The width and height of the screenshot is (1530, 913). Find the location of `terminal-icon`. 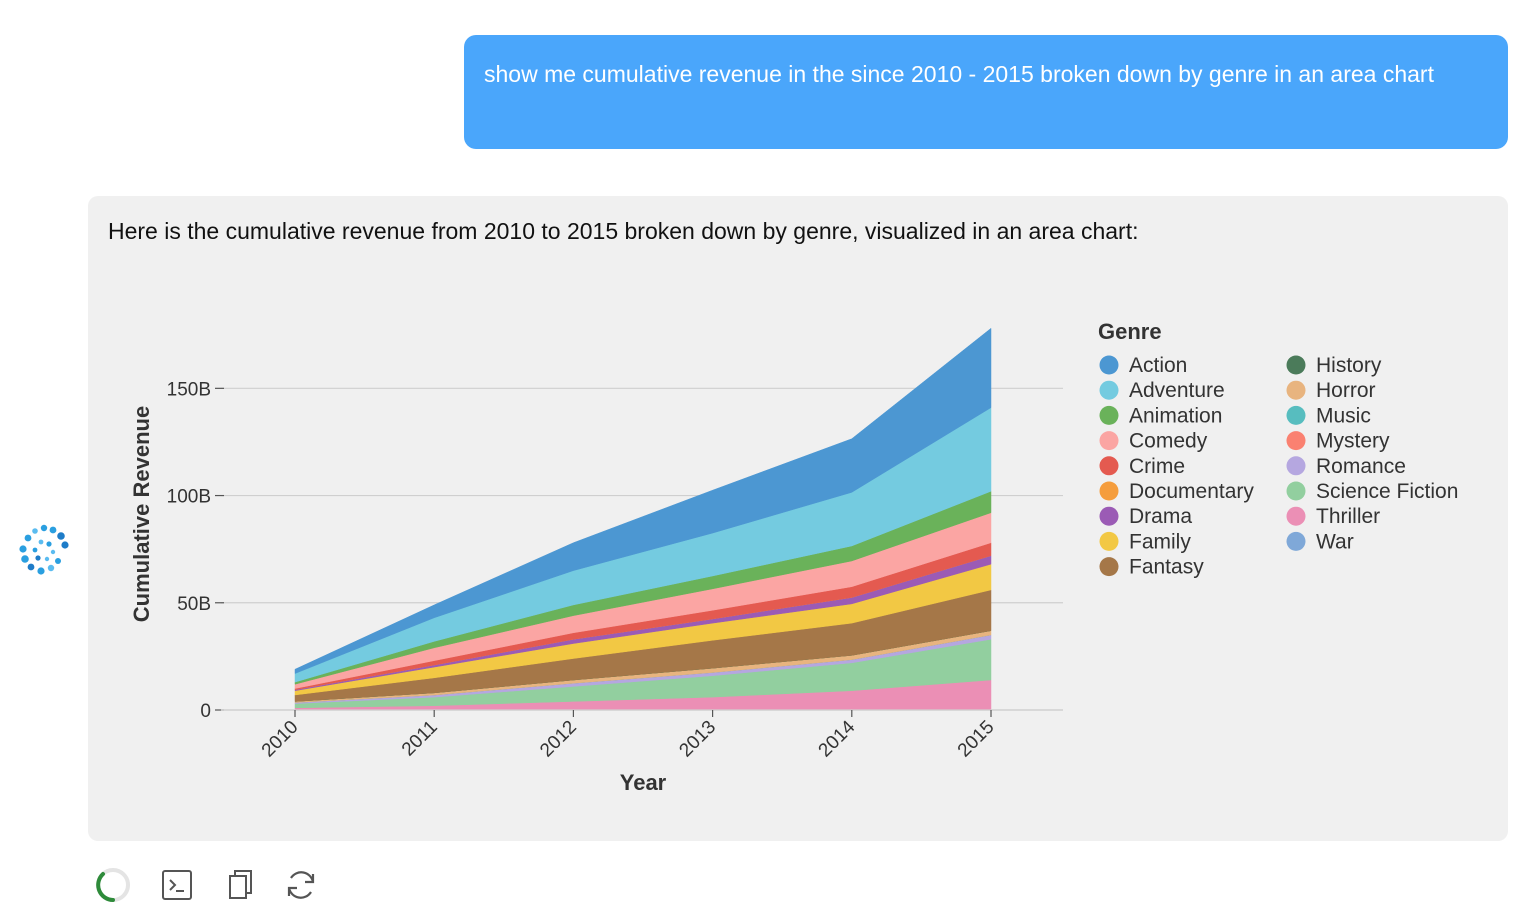

terminal-icon is located at coordinates (177, 885).